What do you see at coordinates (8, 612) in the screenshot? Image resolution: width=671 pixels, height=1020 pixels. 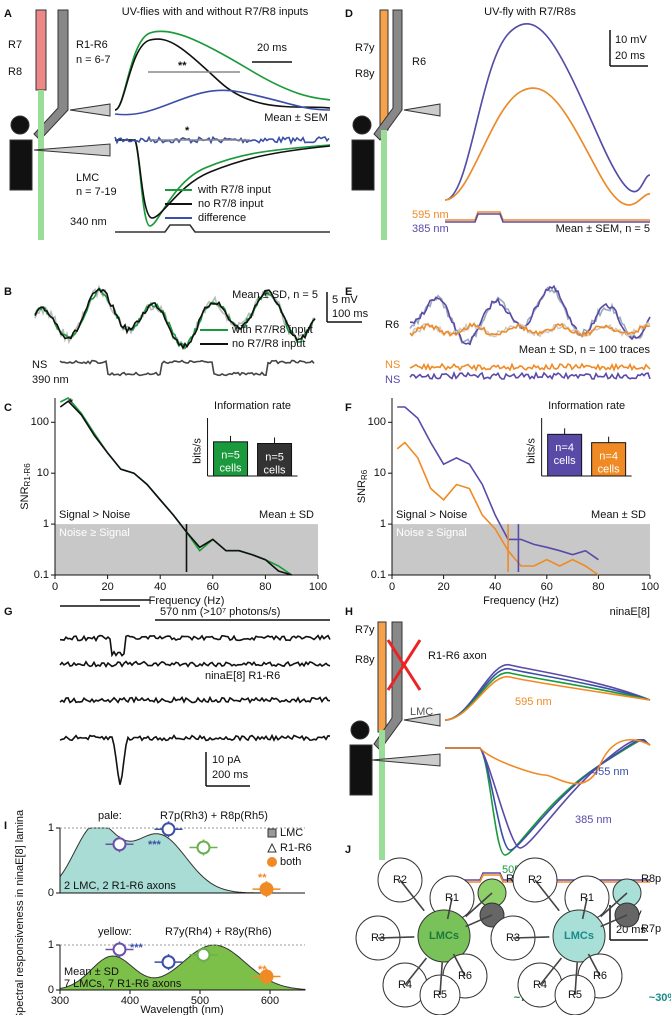 I see `panel-letter: G` at bounding box center [8, 612].